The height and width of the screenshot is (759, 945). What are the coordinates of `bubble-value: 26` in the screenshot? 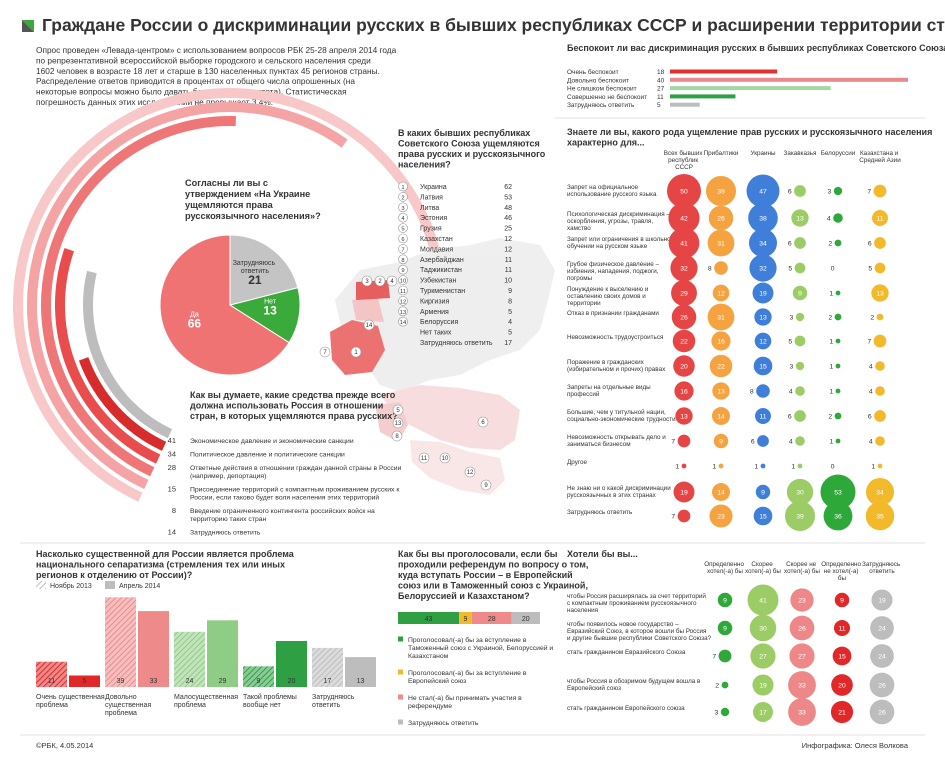 It's located at (684, 317).